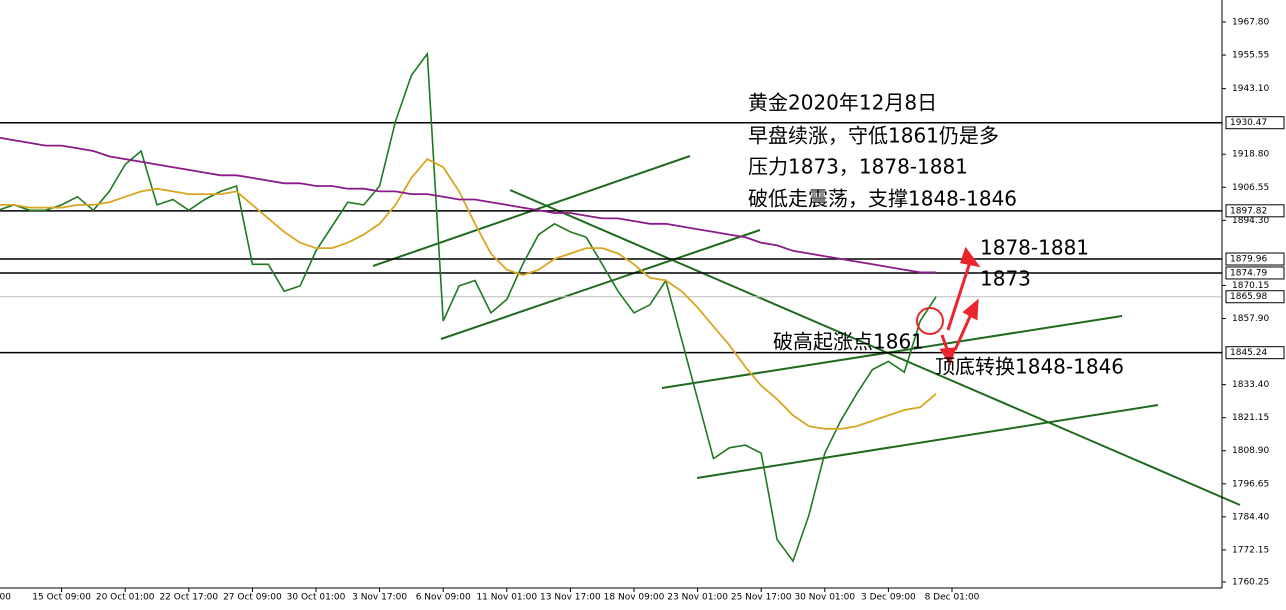 This screenshot has width=1286, height=610. What do you see at coordinates (634, 598) in the screenshot?
I see `x-tick-label: 18 Nov 09:00` at bounding box center [634, 598].